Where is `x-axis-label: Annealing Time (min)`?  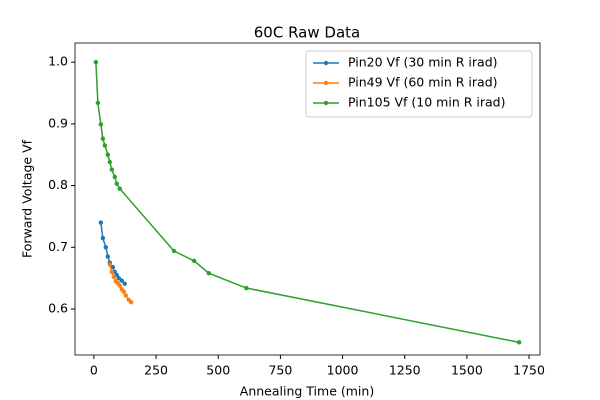 x-axis-label: Annealing Time (min) is located at coordinates (307, 391).